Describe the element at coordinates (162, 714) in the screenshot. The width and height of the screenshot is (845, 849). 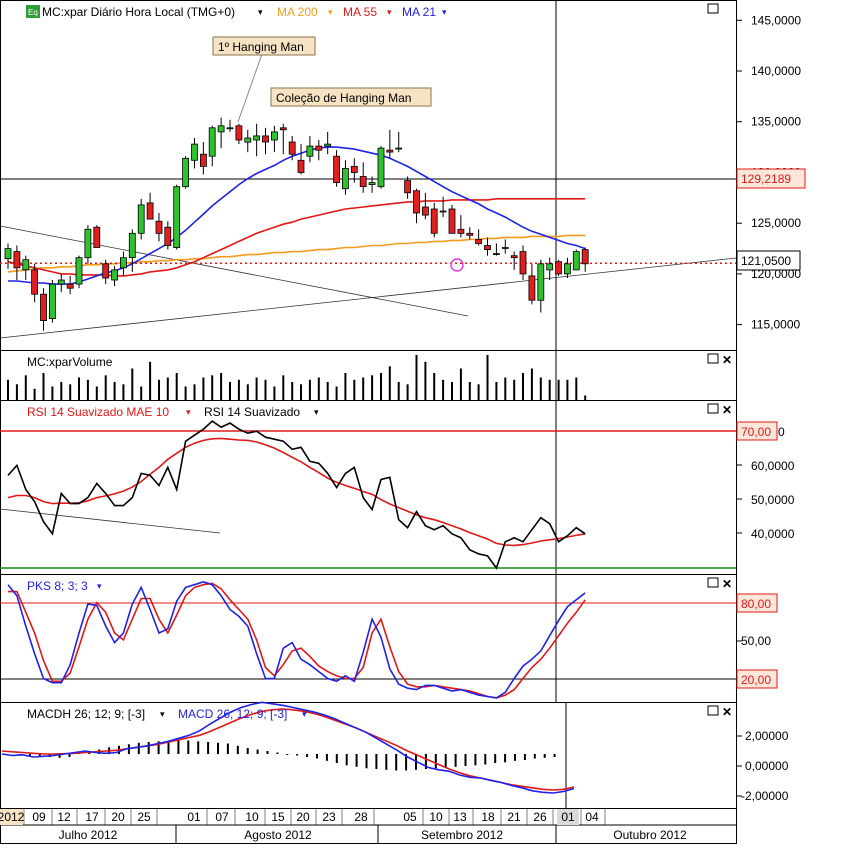
I see `macdh-dropdown-icon: ▾` at that location.